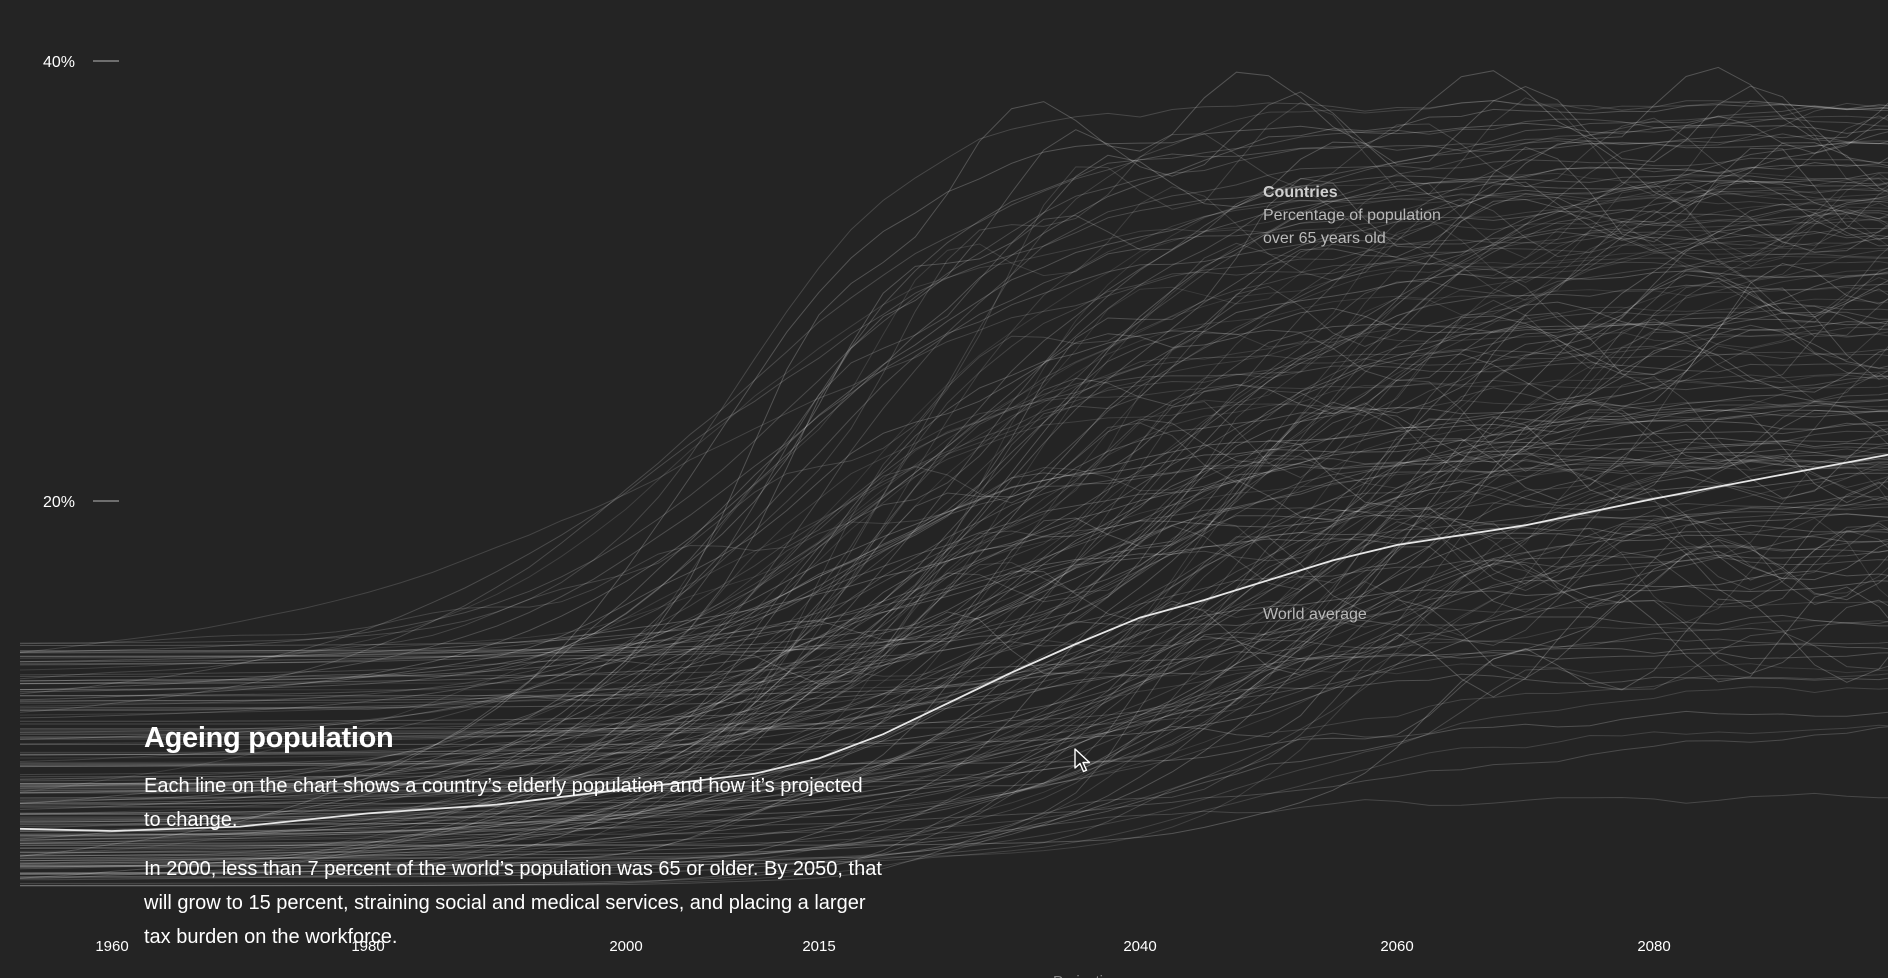  What do you see at coordinates (1139, 946) in the screenshot?
I see `x-tick-label: 2040` at bounding box center [1139, 946].